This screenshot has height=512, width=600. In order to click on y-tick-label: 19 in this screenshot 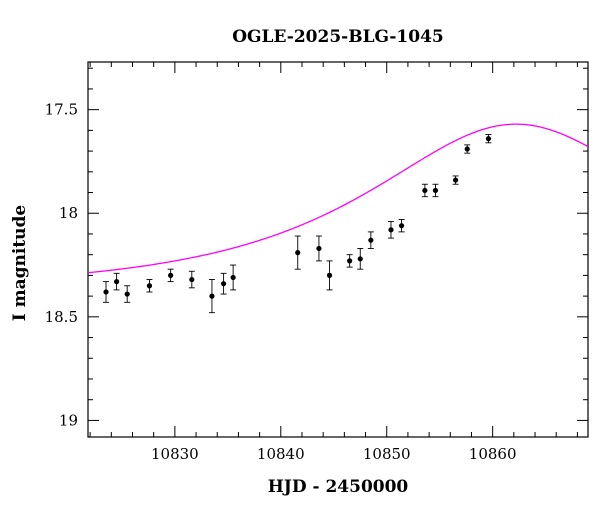, I will do `click(68, 420)`.